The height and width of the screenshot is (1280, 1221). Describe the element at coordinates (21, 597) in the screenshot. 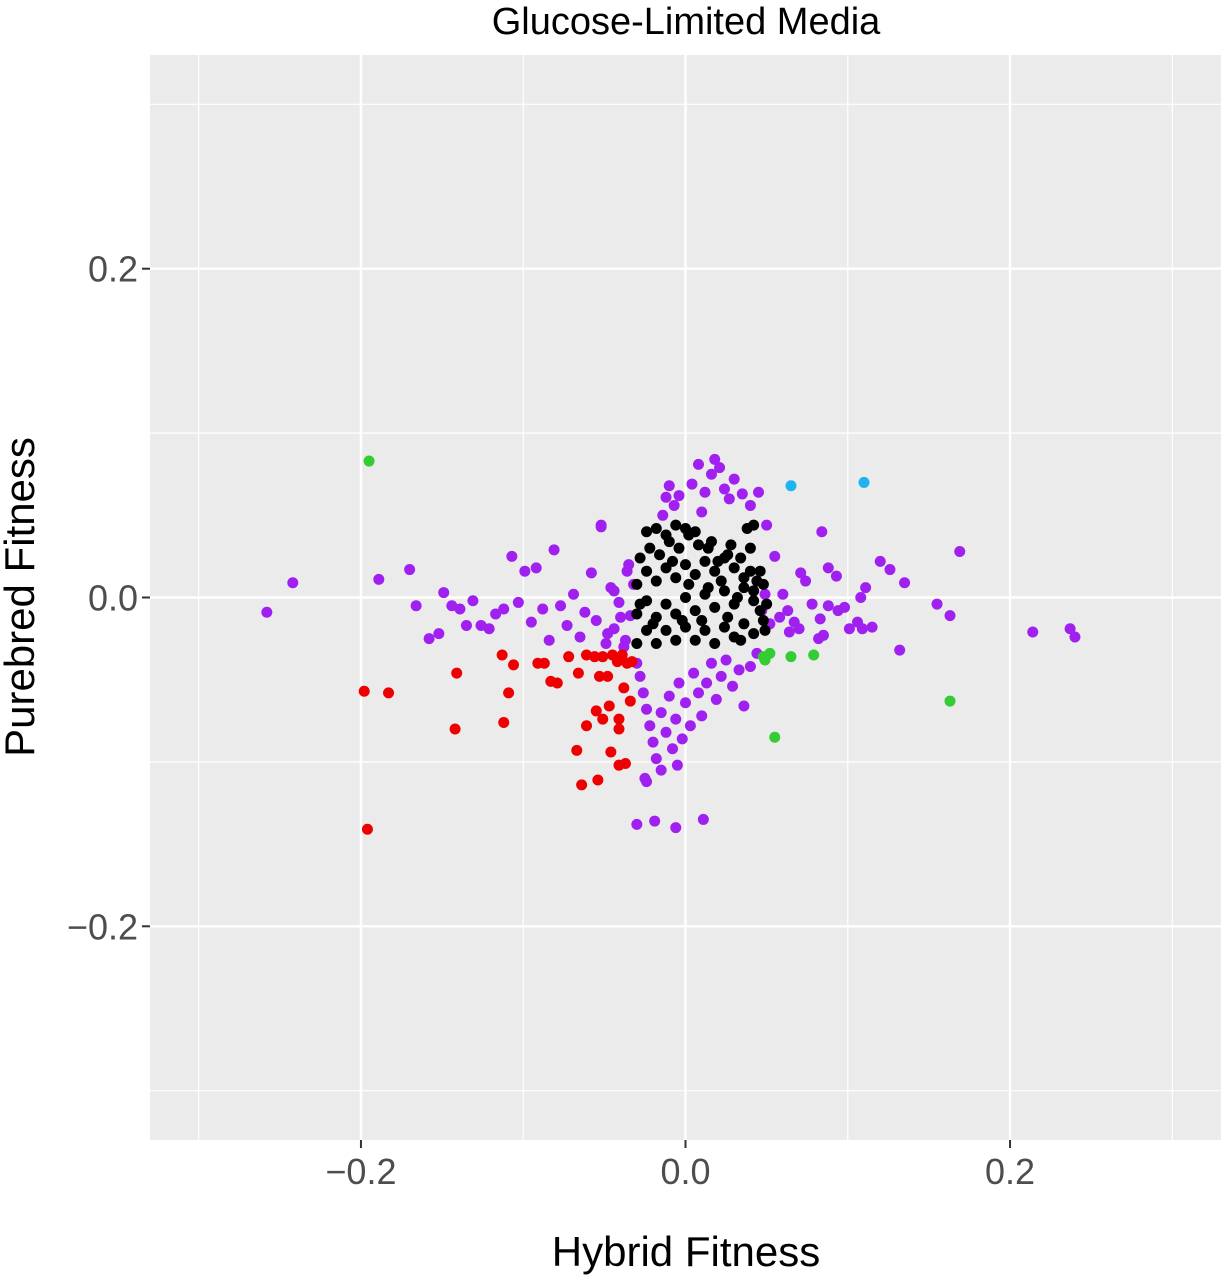

I see `y-axis-title: Purebred Fitness` at that location.